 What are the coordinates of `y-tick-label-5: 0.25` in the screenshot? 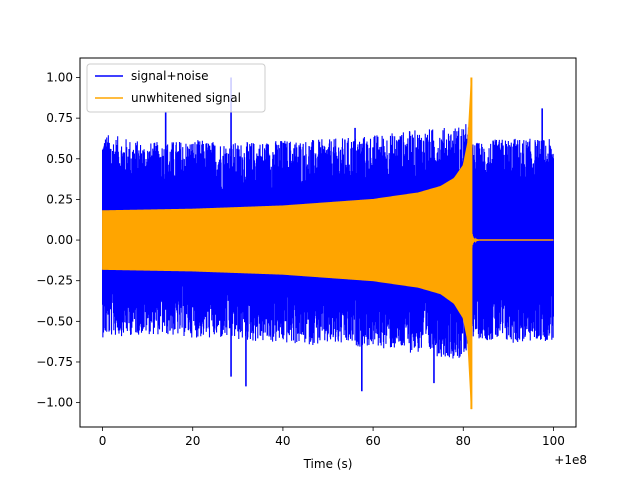 It's located at (59, 199).